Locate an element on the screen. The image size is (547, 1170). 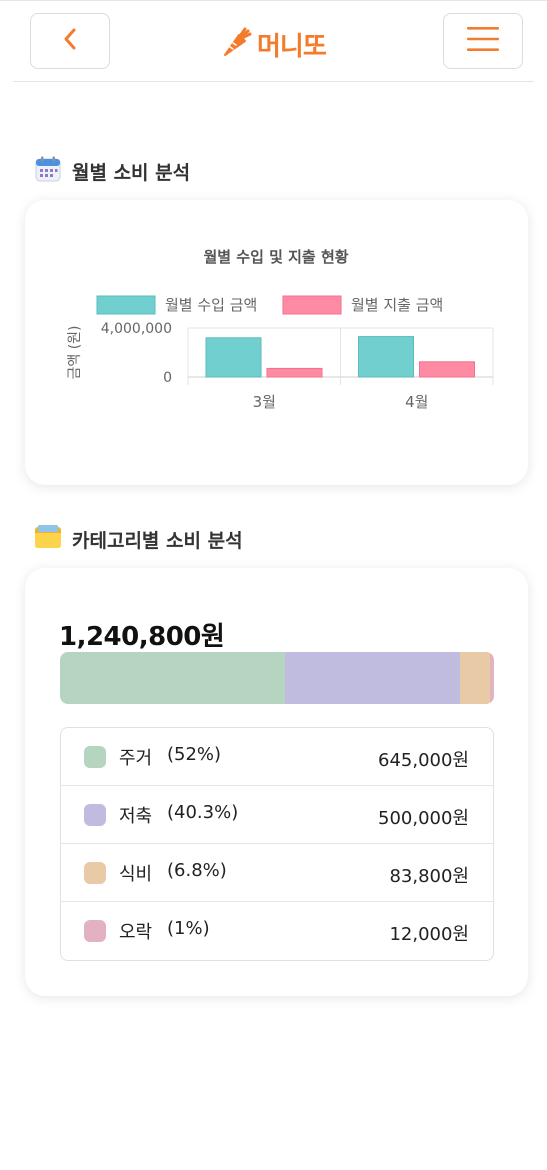
category-name: 주거 is located at coordinates (136, 758).